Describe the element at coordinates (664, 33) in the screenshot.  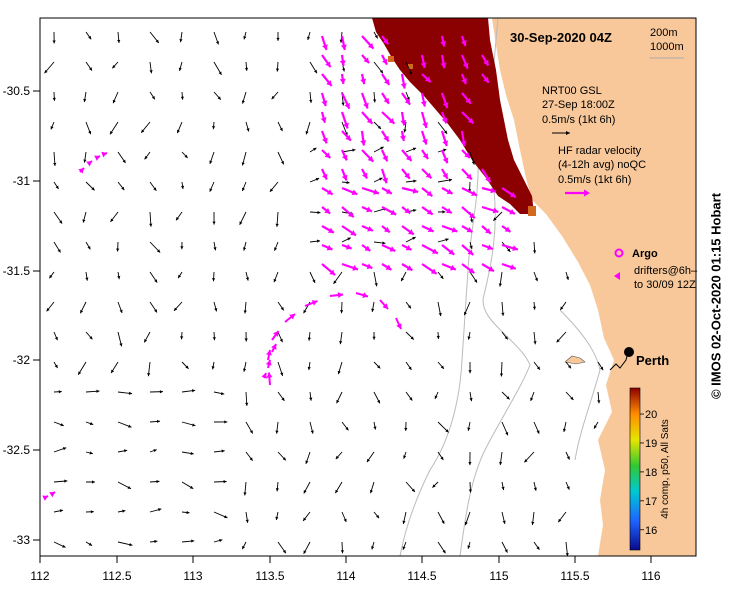
I see `depth-200m-label: 200m` at that location.